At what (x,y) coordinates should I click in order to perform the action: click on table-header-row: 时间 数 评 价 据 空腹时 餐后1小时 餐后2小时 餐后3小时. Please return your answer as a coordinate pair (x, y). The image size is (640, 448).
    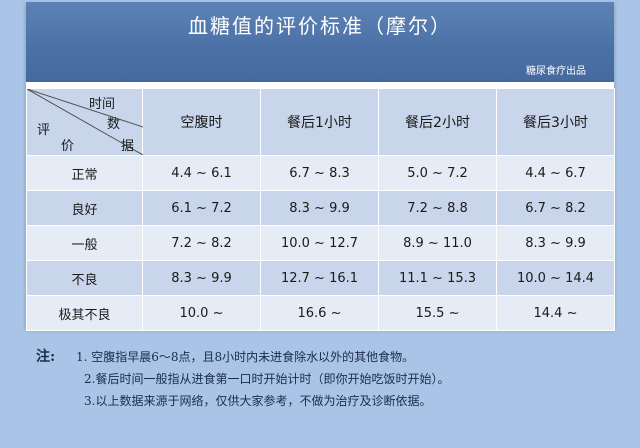
    Looking at the image, I should click on (320, 122).